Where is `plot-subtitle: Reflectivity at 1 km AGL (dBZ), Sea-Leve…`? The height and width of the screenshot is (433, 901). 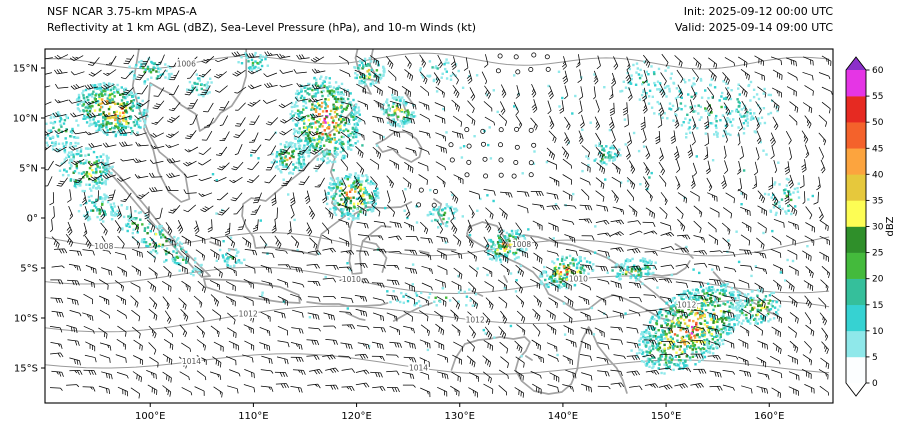
plot-subtitle: Reflectivity at 1 km AGL (dBZ), Sea-Leve… is located at coordinates (262, 27).